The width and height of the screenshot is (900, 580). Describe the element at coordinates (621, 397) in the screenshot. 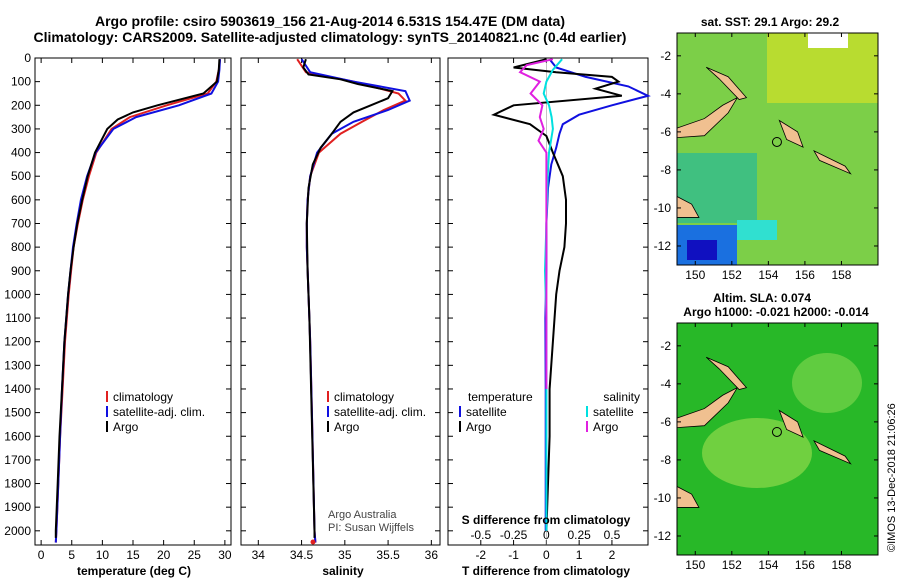

I see `legend-salinity-title: salinity` at that location.